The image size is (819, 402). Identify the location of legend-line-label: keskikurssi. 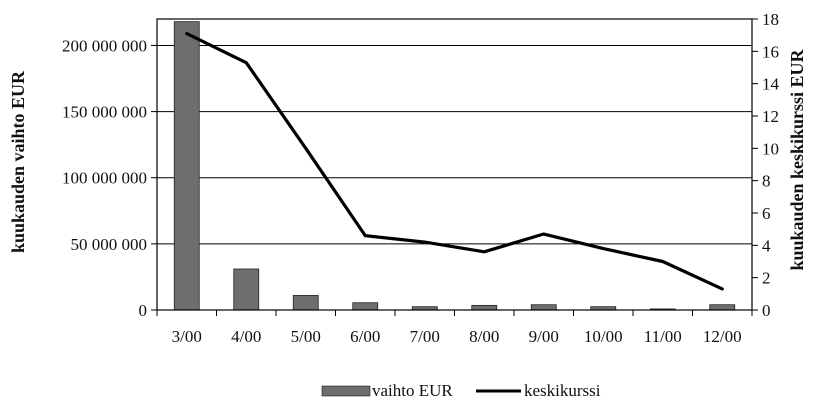
(562, 390).